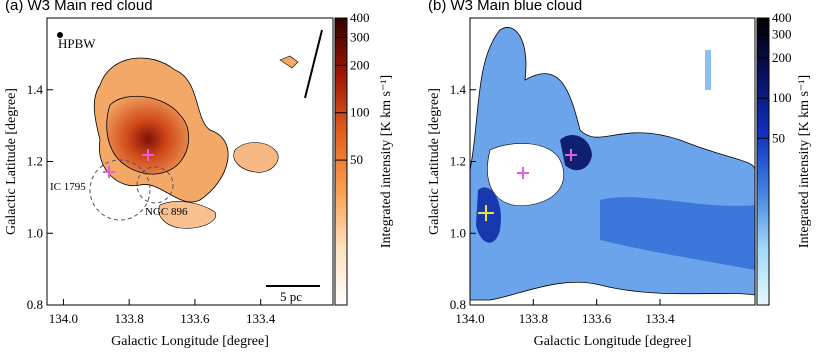  Describe the element at coordinates (505, 7) in the screenshot. I see `panel-title: (b) W3 Main blue cloud` at that location.